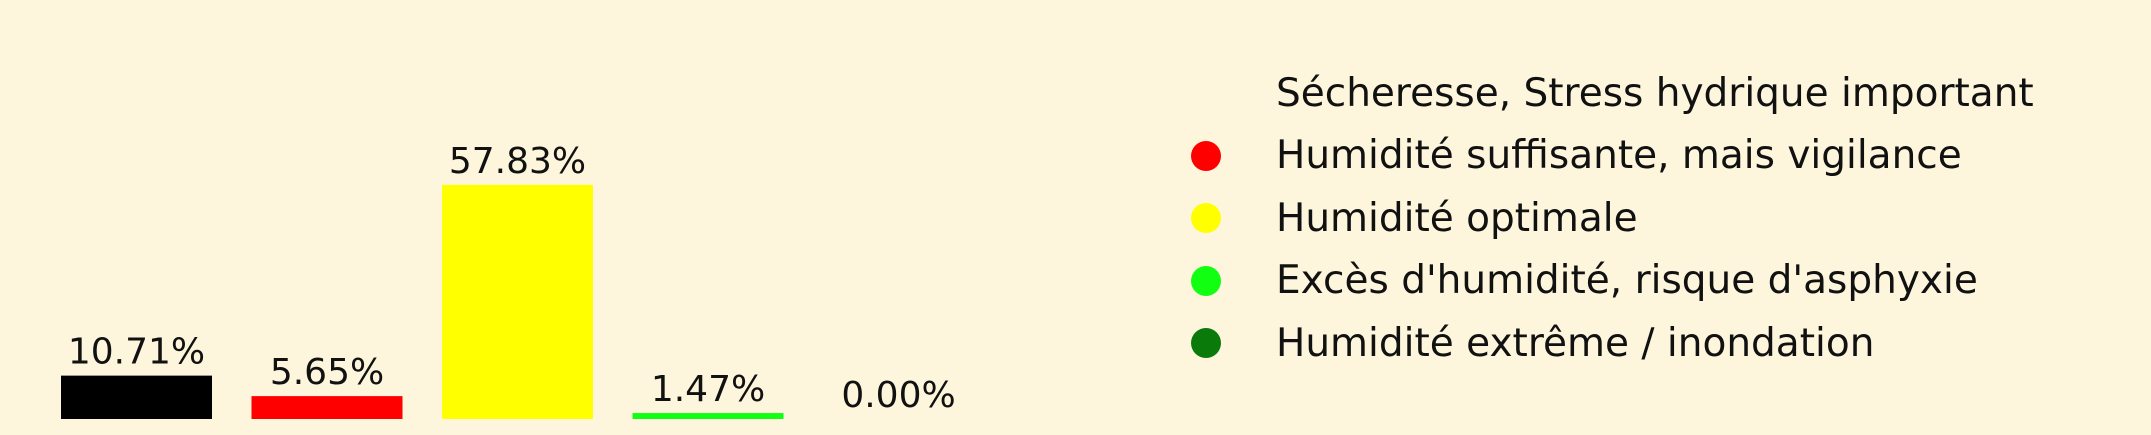 Image resolution: width=2151 pixels, height=435 pixels. I want to click on legend-item-humidite-suffisante: Humidité suffisante, mais vigilance, so click(1612, 156).